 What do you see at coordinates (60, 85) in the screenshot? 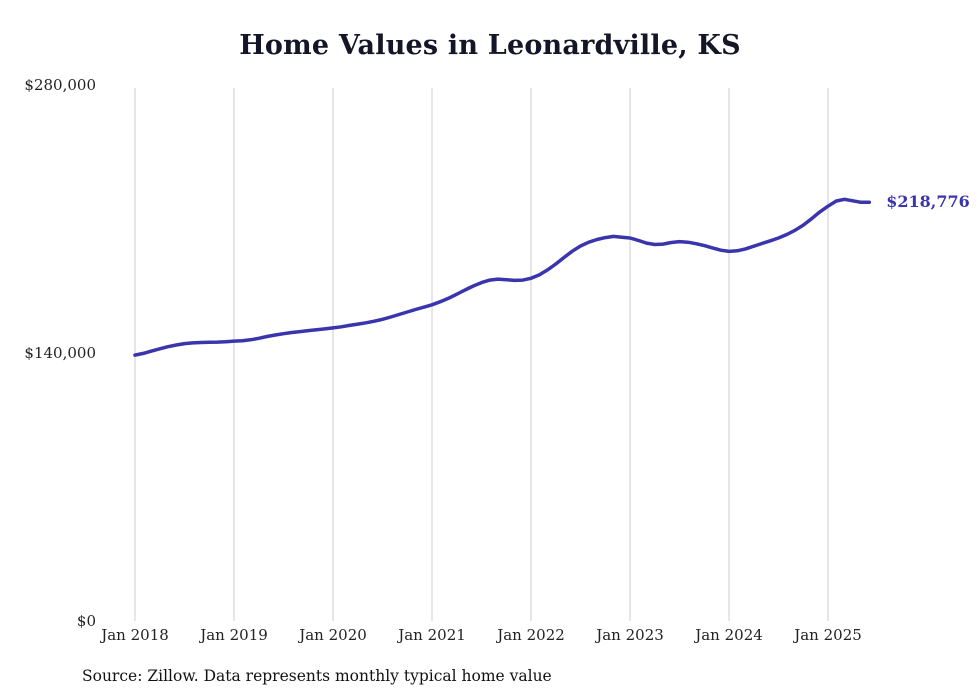
I see `y-axis-tick-label: $280,000` at bounding box center [60, 85].